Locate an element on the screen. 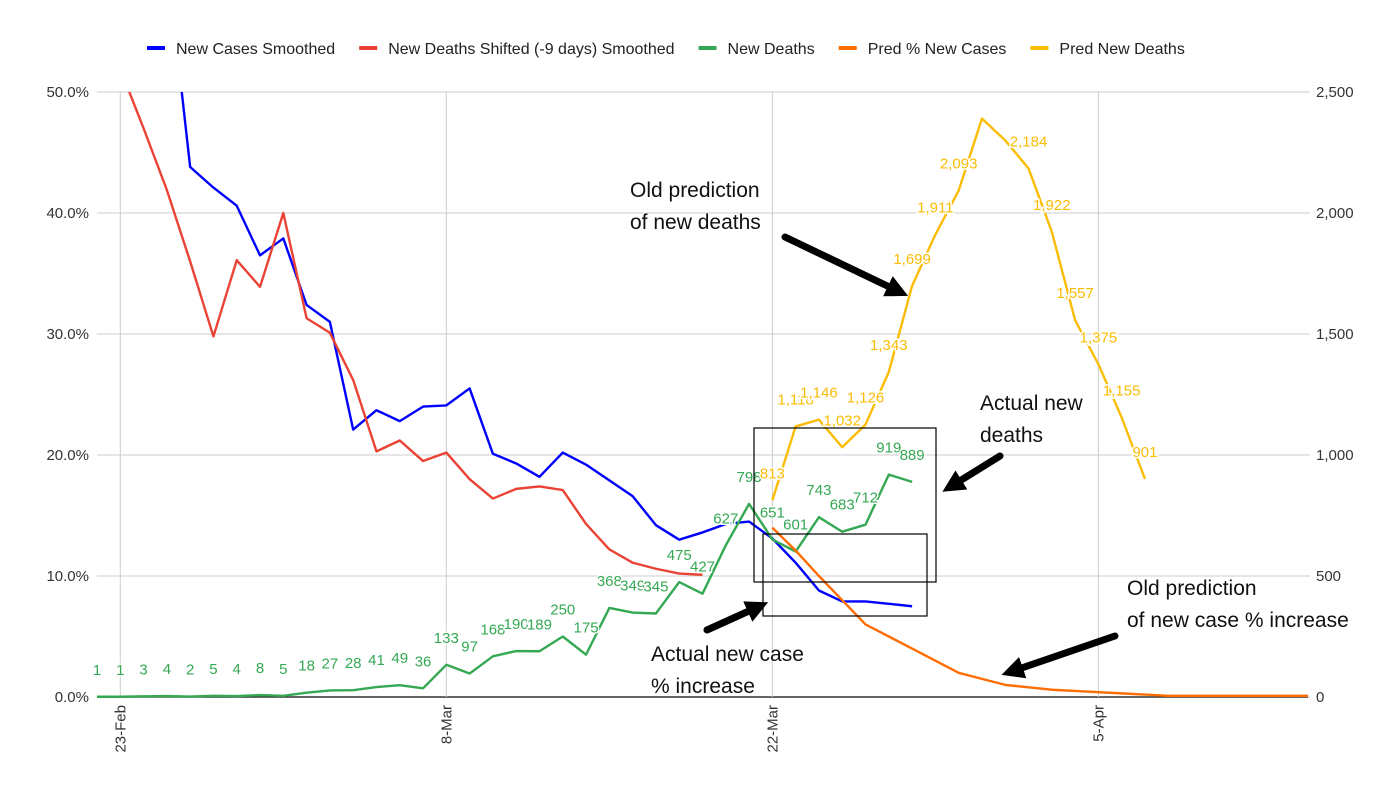  data-label: 1,118 is located at coordinates (795, 399).